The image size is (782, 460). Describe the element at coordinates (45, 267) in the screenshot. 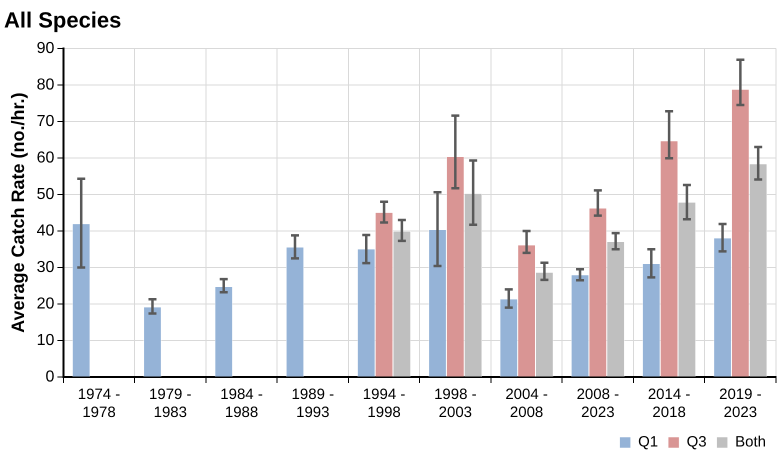

I see `y-tick-label: 30` at that location.